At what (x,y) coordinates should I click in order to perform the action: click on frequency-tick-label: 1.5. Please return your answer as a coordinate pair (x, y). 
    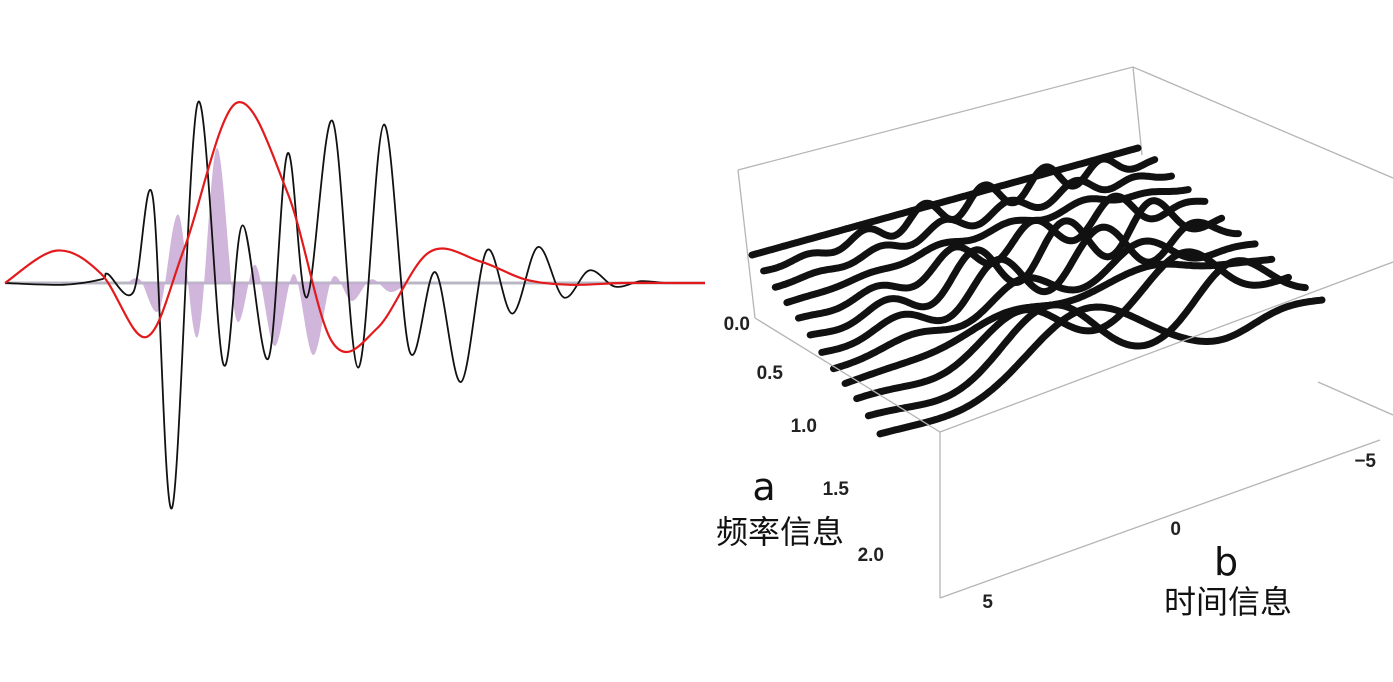
    Looking at the image, I should click on (836, 489).